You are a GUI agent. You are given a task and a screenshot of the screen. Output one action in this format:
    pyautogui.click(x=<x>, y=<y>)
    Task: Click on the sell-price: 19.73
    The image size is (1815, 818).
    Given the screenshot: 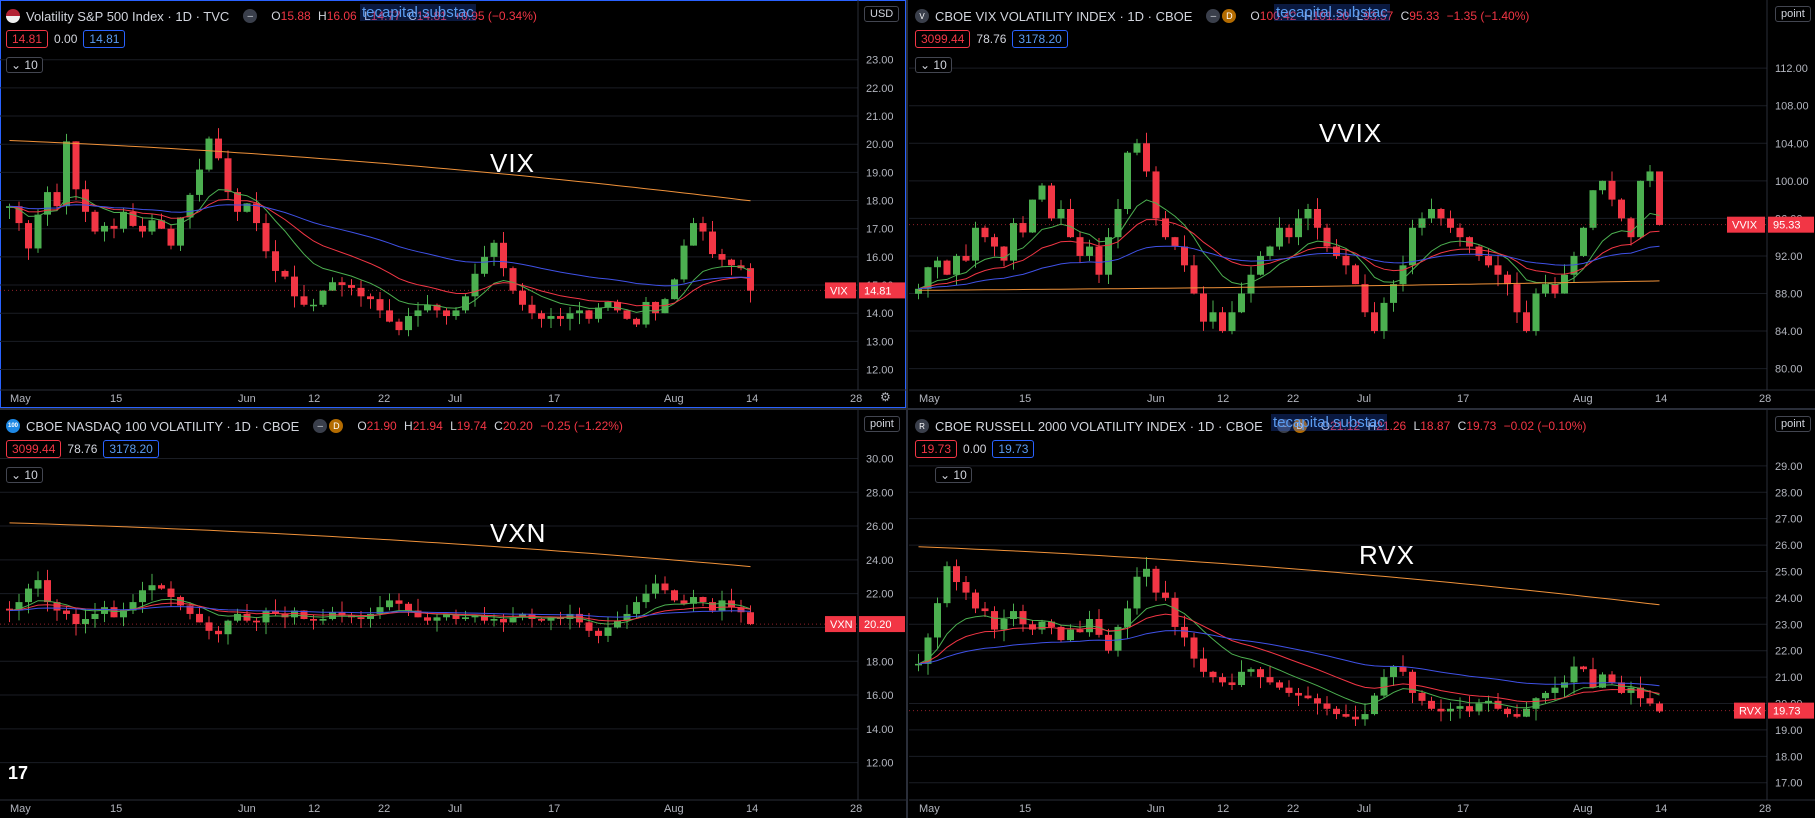 What is the action you would take?
    pyautogui.click(x=936, y=449)
    